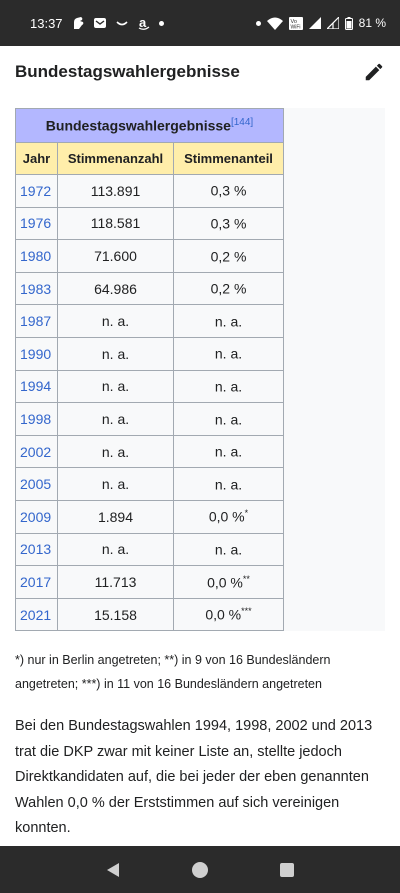  Describe the element at coordinates (36, 419) in the screenshot. I see `year-link: 1998` at that location.